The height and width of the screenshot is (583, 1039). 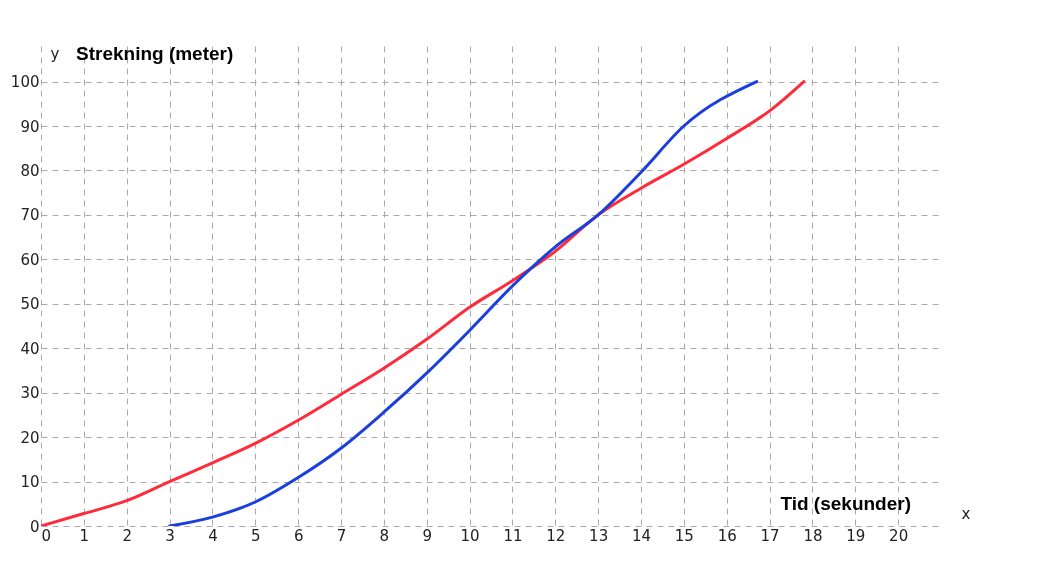 What do you see at coordinates (127, 535) in the screenshot?
I see `x-tick-label: 2` at bounding box center [127, 535].